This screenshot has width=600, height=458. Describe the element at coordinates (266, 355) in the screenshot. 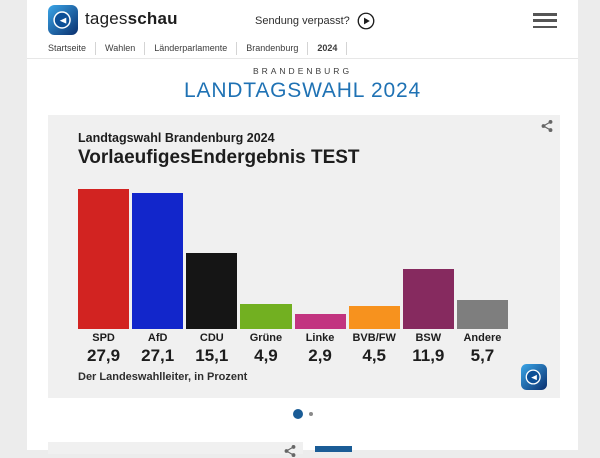

I see `party-value: 4,9` at that location.